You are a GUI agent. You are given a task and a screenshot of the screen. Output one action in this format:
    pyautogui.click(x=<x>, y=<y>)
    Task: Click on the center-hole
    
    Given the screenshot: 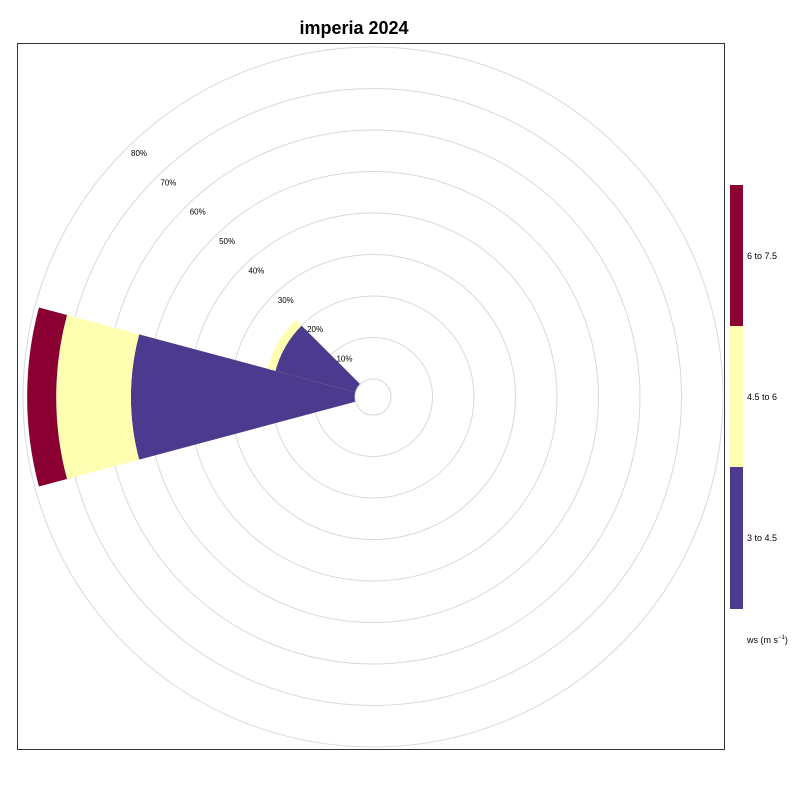 What is the action you would take?
    pyautogui.click(x=373, y=397)
    